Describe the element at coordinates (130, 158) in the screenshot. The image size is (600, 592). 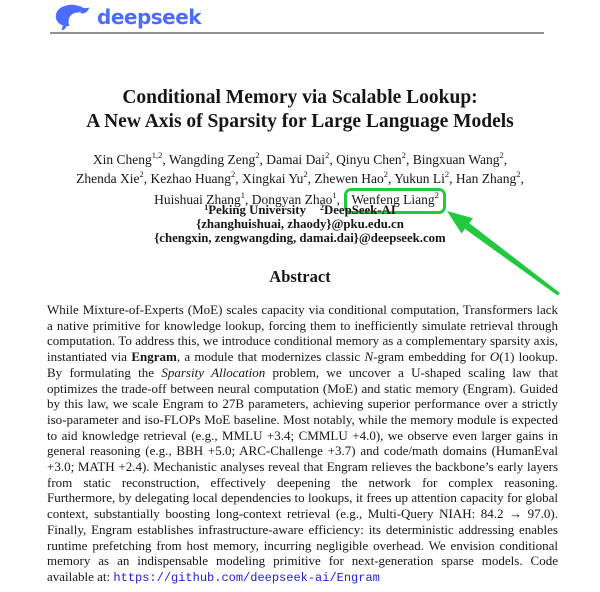
I see `author: Xin Cheng1,2,` at that location.